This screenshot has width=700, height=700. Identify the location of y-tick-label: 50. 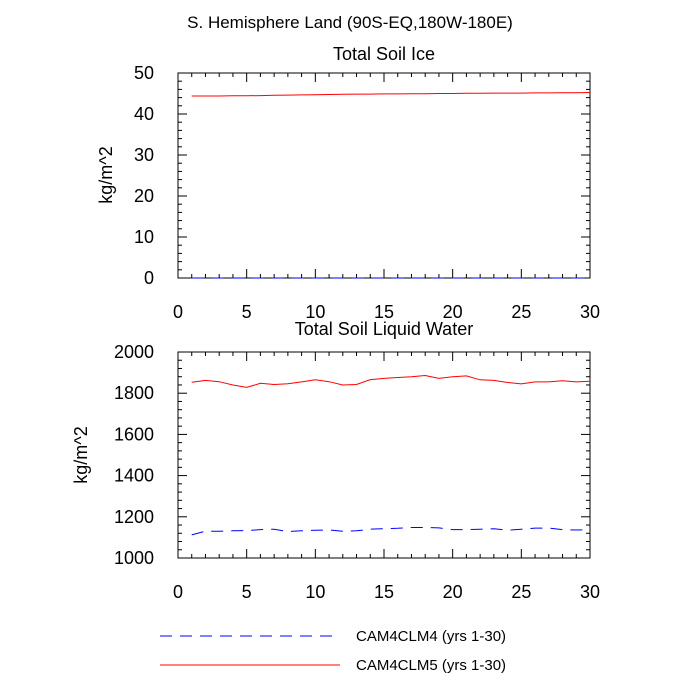
(144, 73).